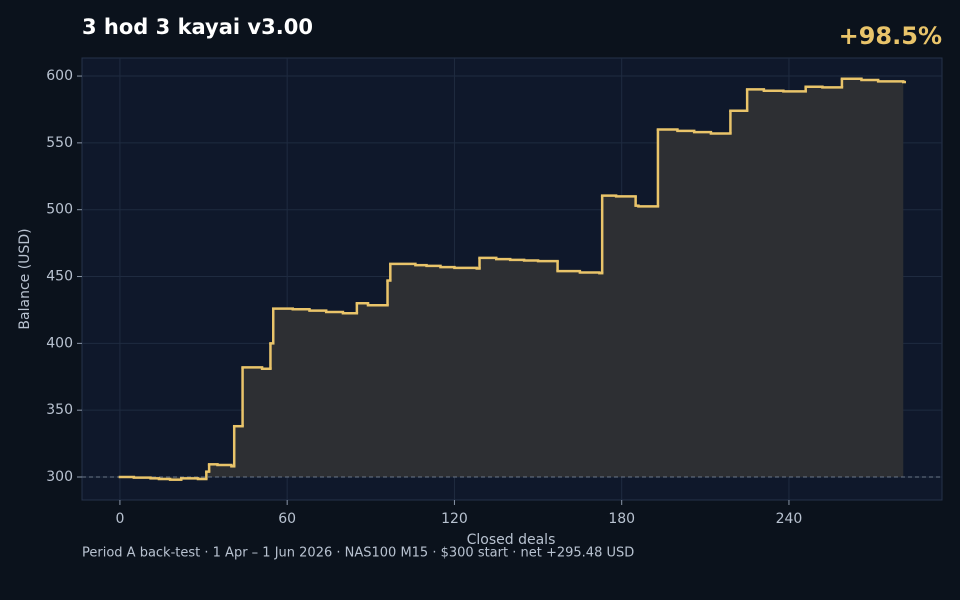 The image size is (960, 600). Describe the element at coordinates (59, 210) in the screenshot. I see `y-tick-label: 500` at that location.